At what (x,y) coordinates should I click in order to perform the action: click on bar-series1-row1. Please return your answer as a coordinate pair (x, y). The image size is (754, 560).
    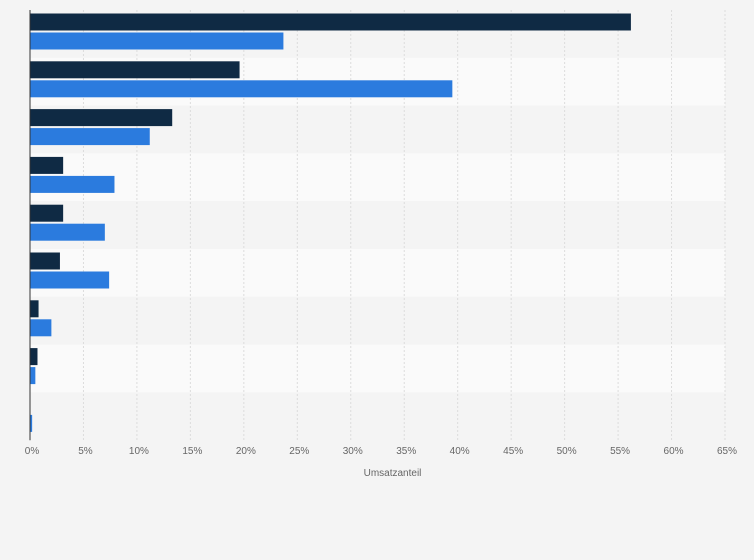
    Looking at the image, I should click on (330, 22).